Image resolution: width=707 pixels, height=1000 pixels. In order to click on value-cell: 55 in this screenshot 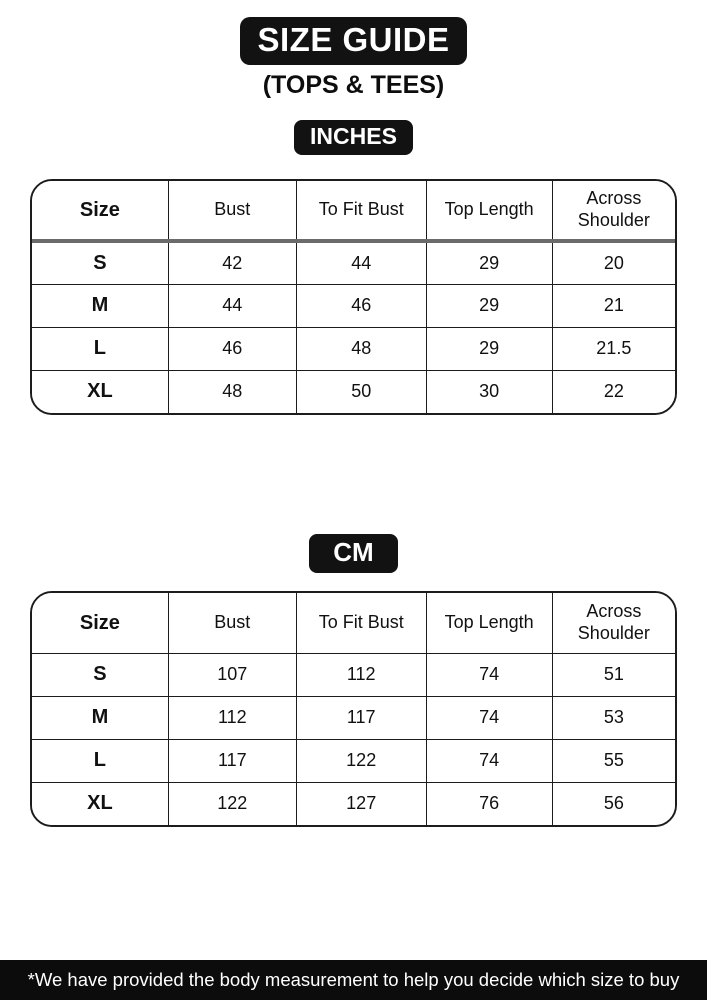, I will do `click(613, 760)`.